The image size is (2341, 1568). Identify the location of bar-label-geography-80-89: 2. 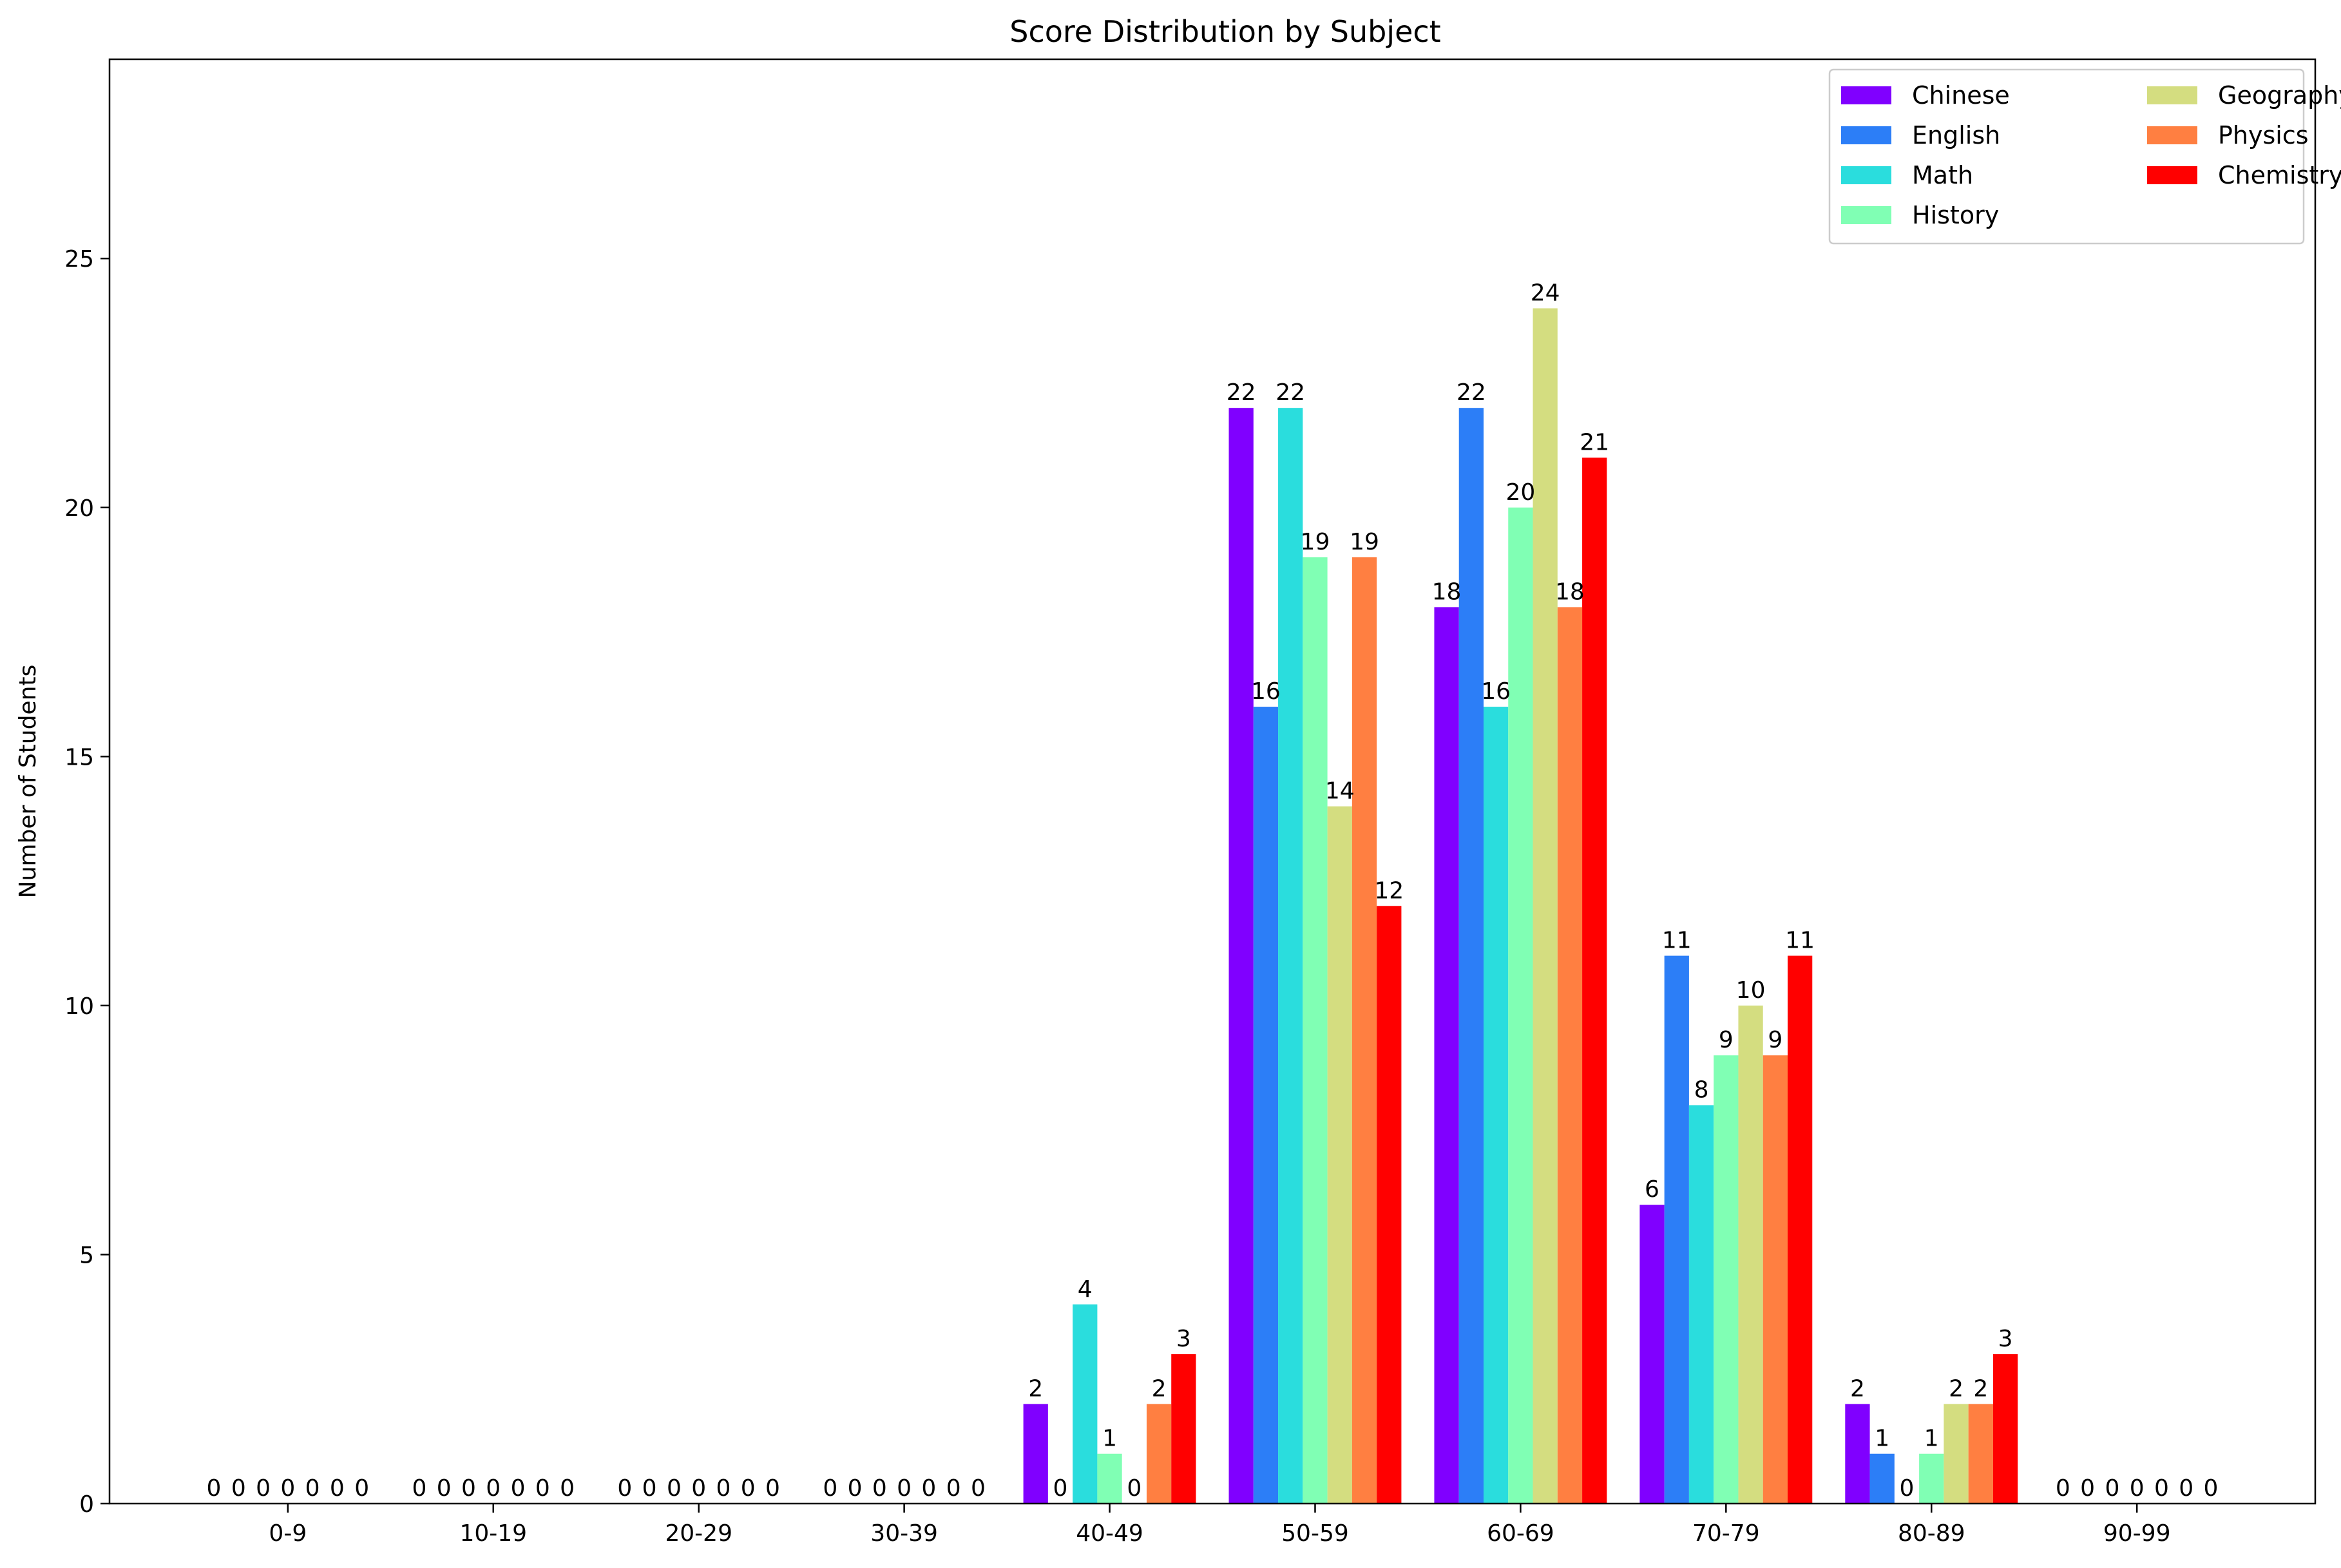
(1956, 1388).